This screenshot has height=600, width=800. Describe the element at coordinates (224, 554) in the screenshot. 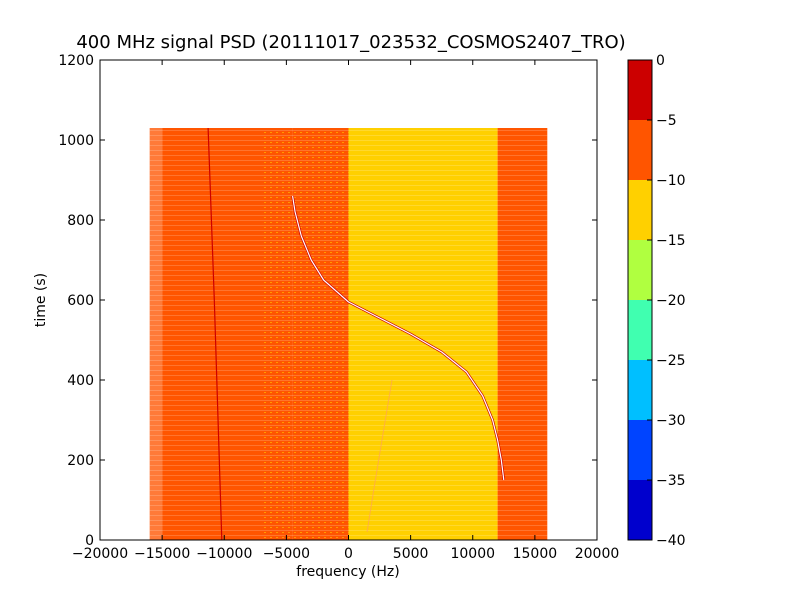

I see `x-tick-label: −10000` at that location.